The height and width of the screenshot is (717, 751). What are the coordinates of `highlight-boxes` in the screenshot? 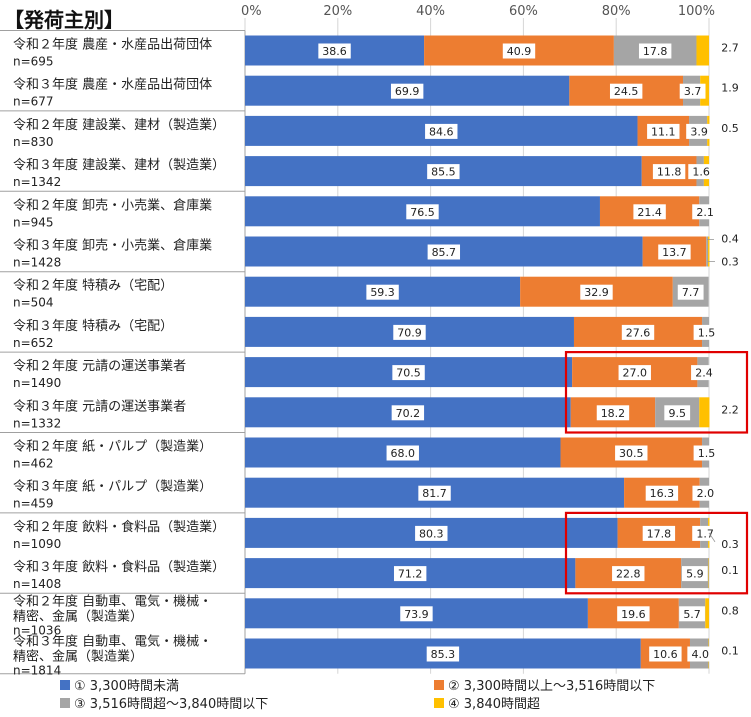 It's located at (656, 473).